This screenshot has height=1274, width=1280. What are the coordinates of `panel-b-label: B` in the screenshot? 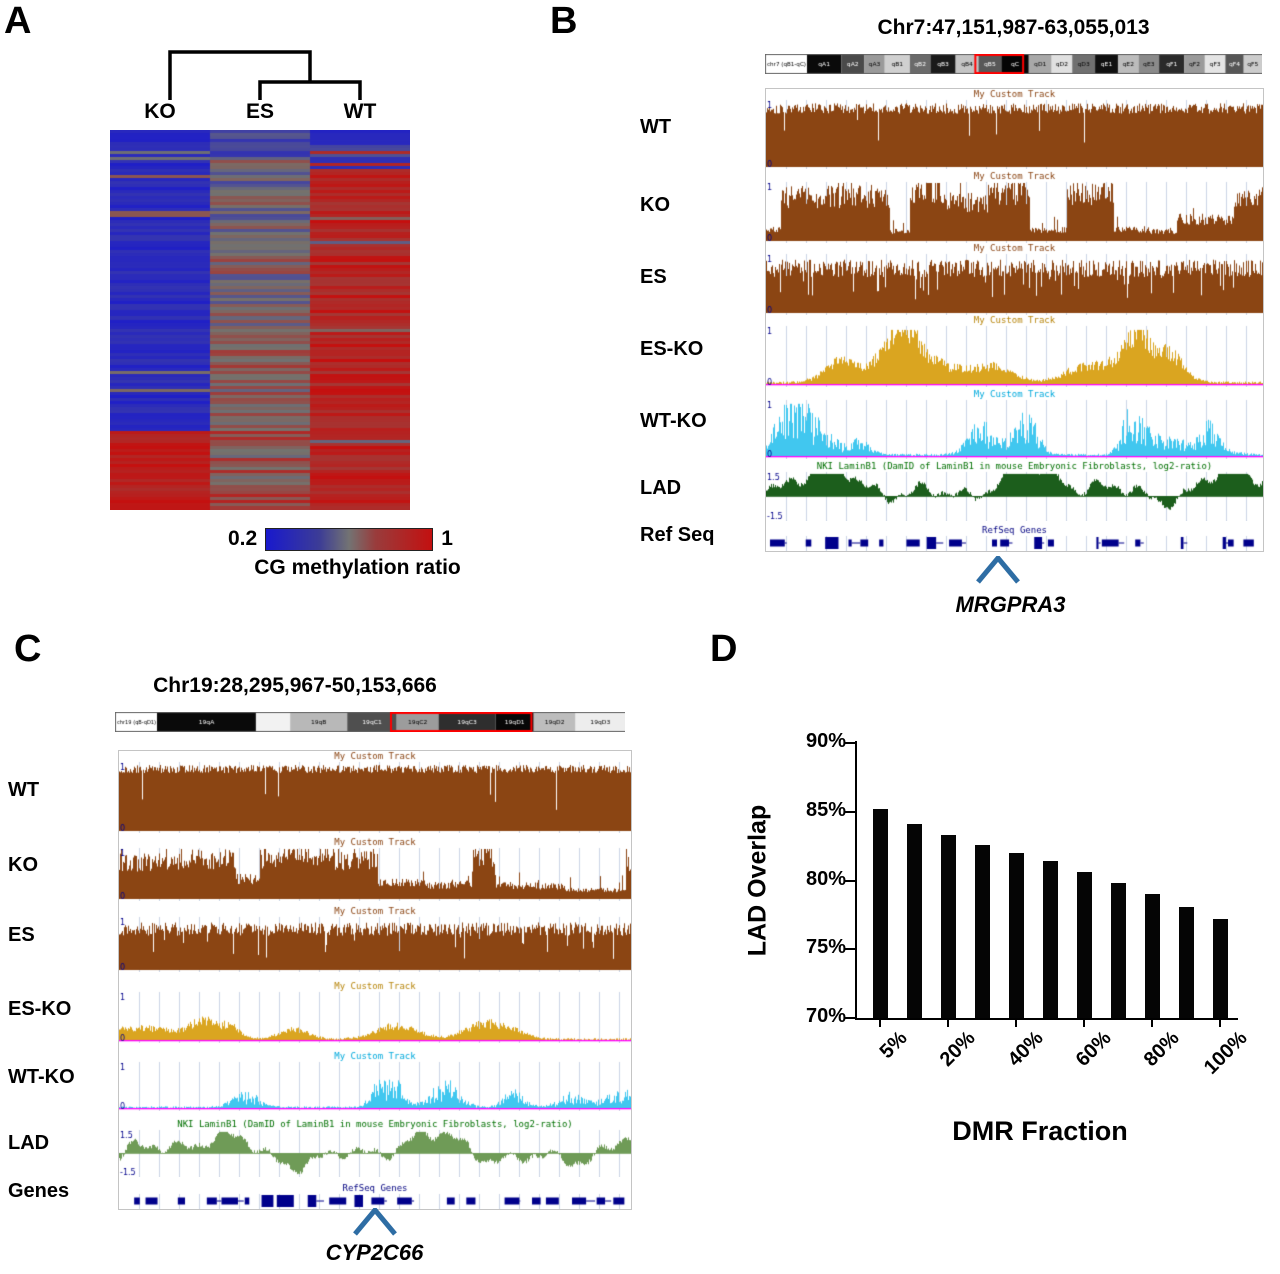 It's located at (564, 21).